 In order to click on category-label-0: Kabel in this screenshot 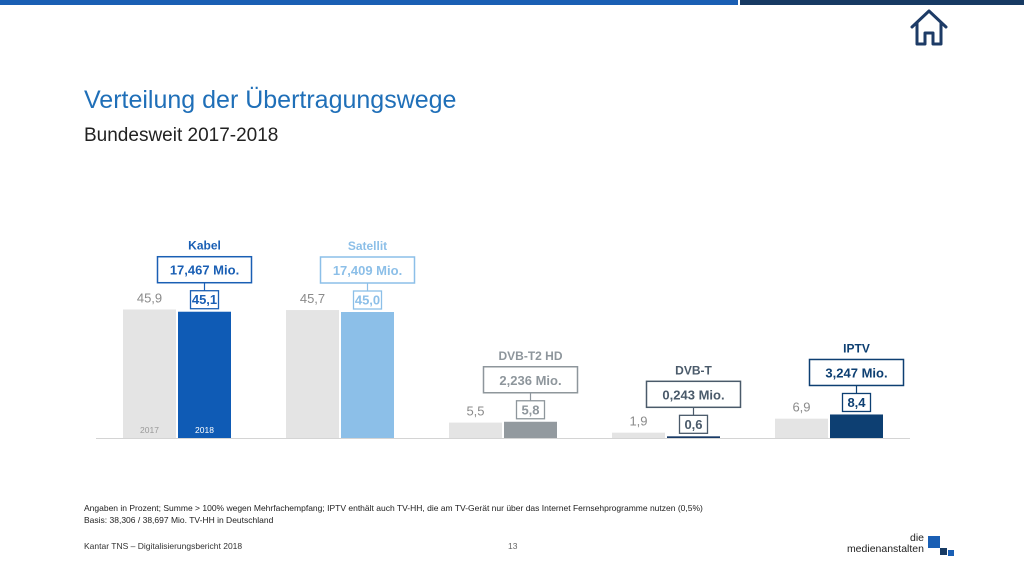, I will do `click(204, 246)`.